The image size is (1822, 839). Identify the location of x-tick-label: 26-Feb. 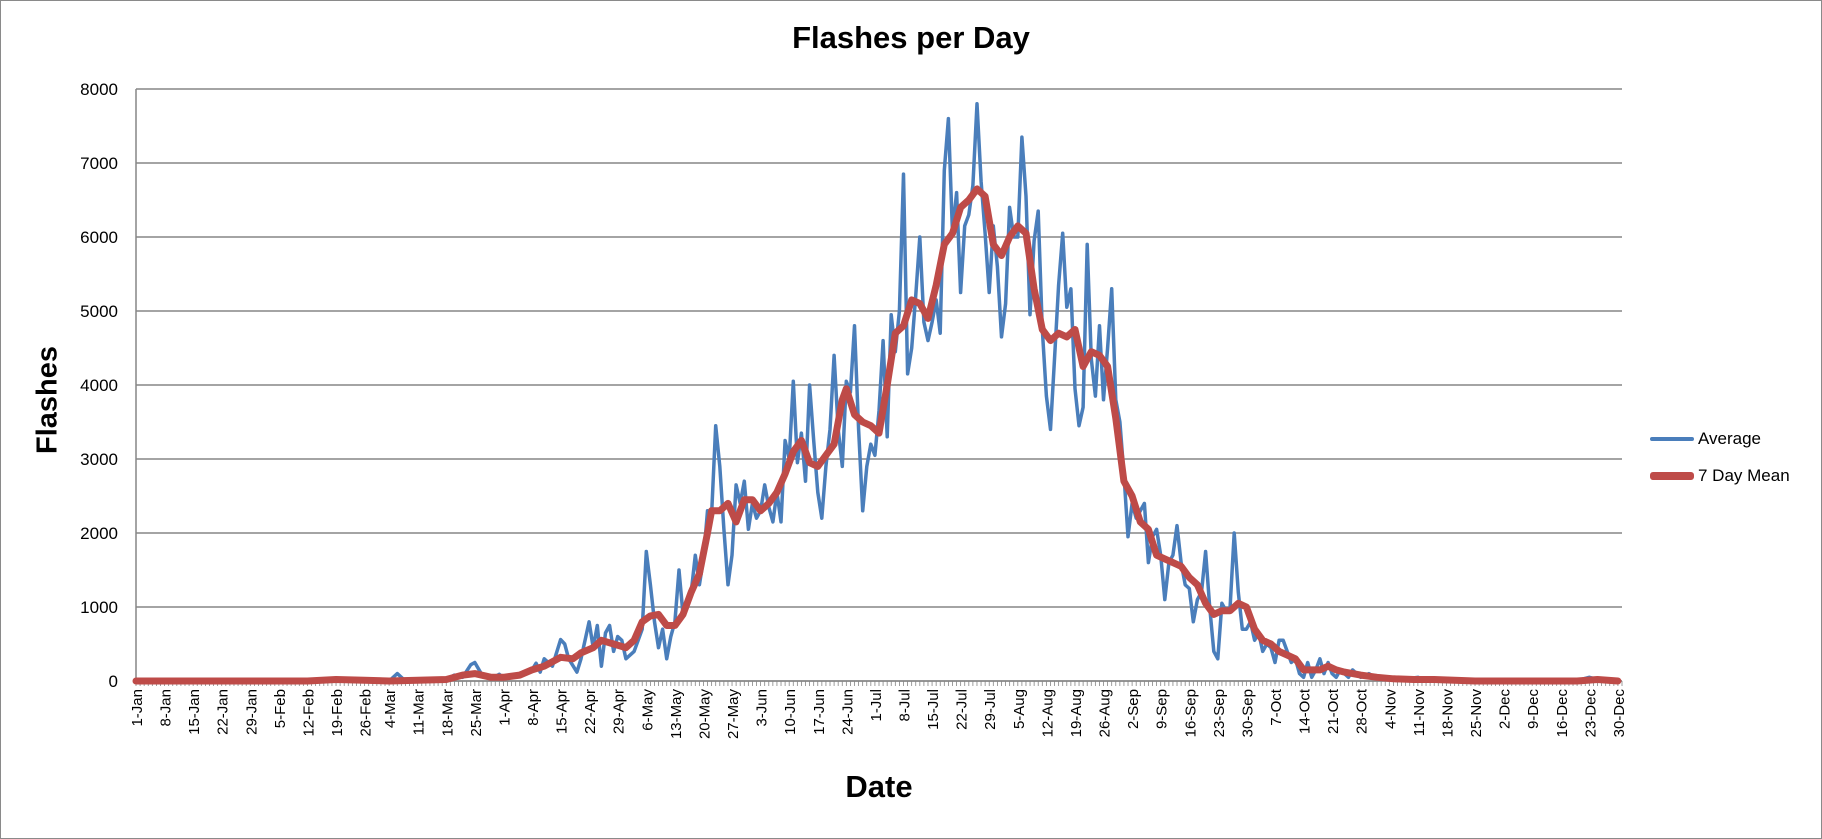
(366, 713).